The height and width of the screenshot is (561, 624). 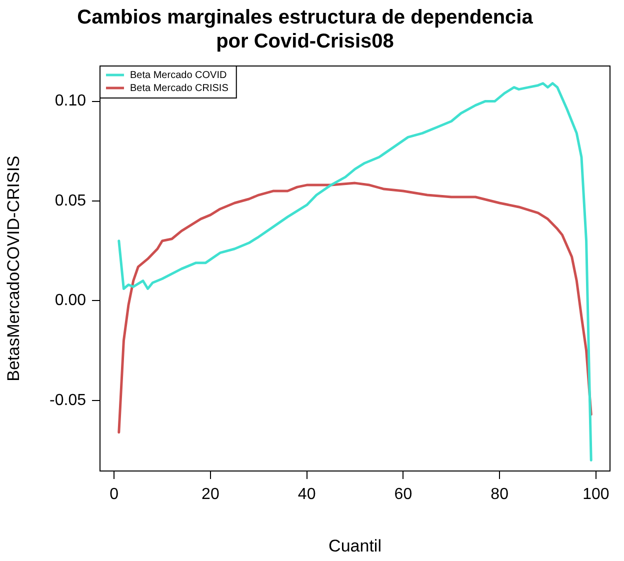 What do you see at coordinates (114, 495) in the screenshot?
I see `x-tick-label: 0` at bounding box center [114, 495].